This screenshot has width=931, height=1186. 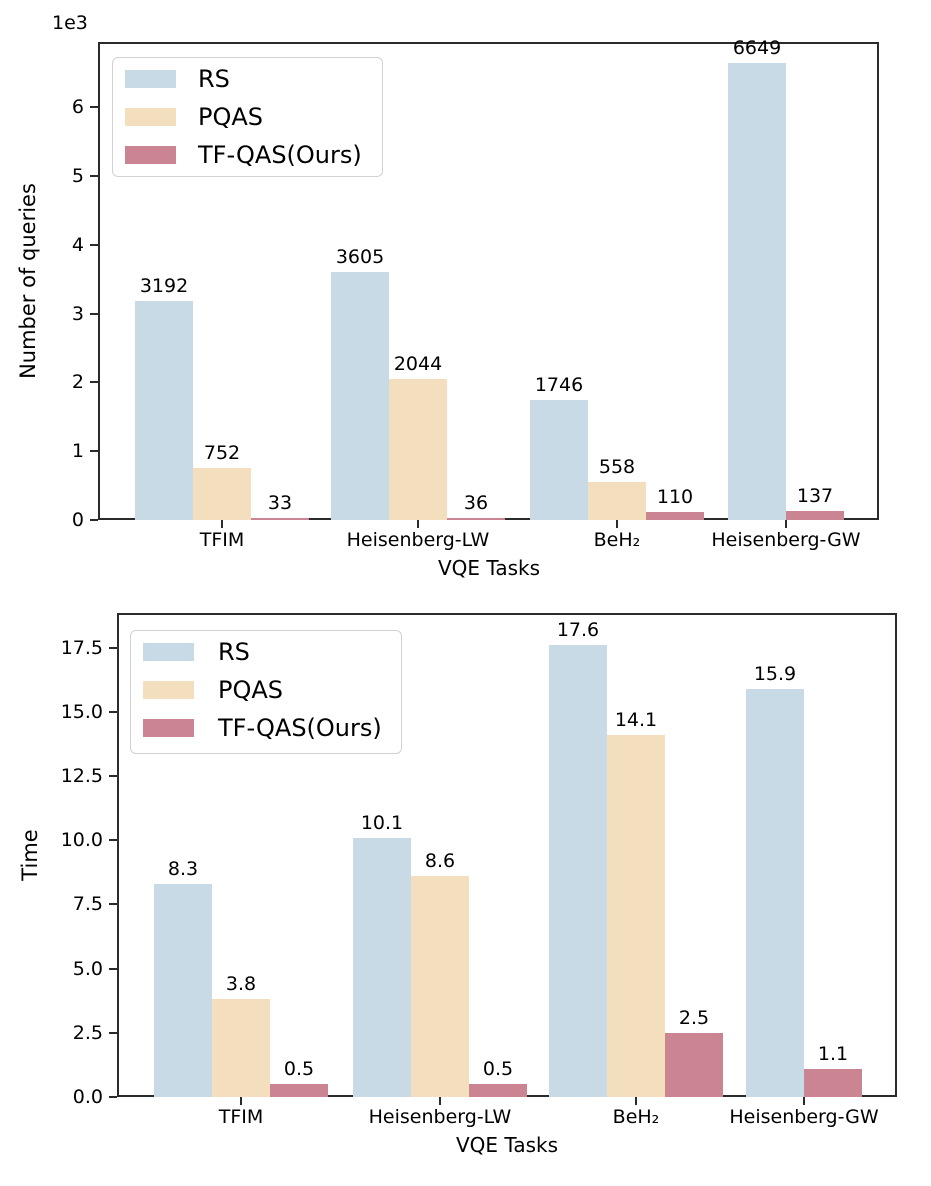 I want to click on bar-value-tf-qas-ours-heisenberg-lw: 36, so click(x=476, y=502).